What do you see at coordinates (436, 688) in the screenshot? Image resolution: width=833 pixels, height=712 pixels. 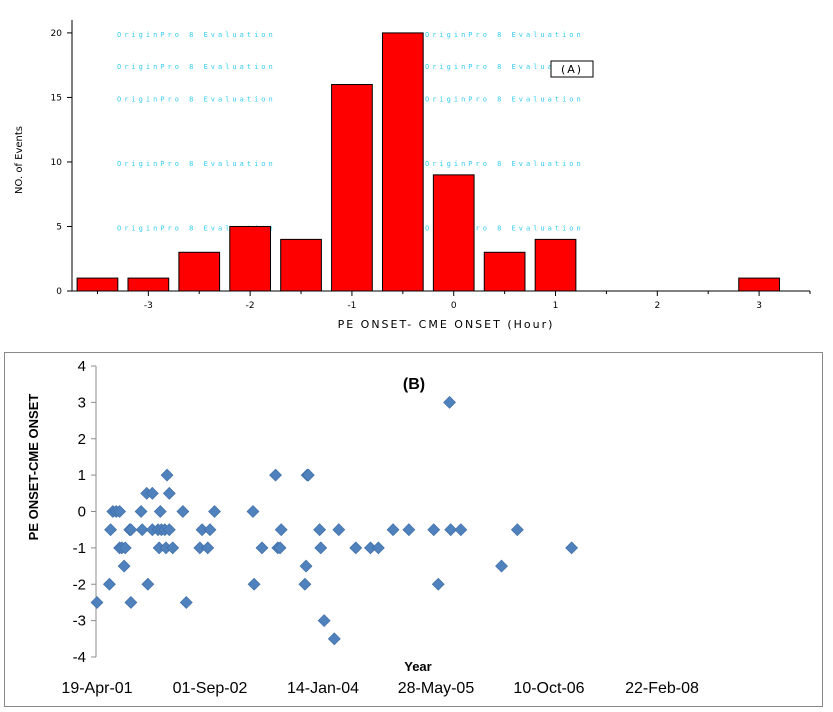 I see `x-tick-label: 28-May-05` at bounding box center [436, 688].